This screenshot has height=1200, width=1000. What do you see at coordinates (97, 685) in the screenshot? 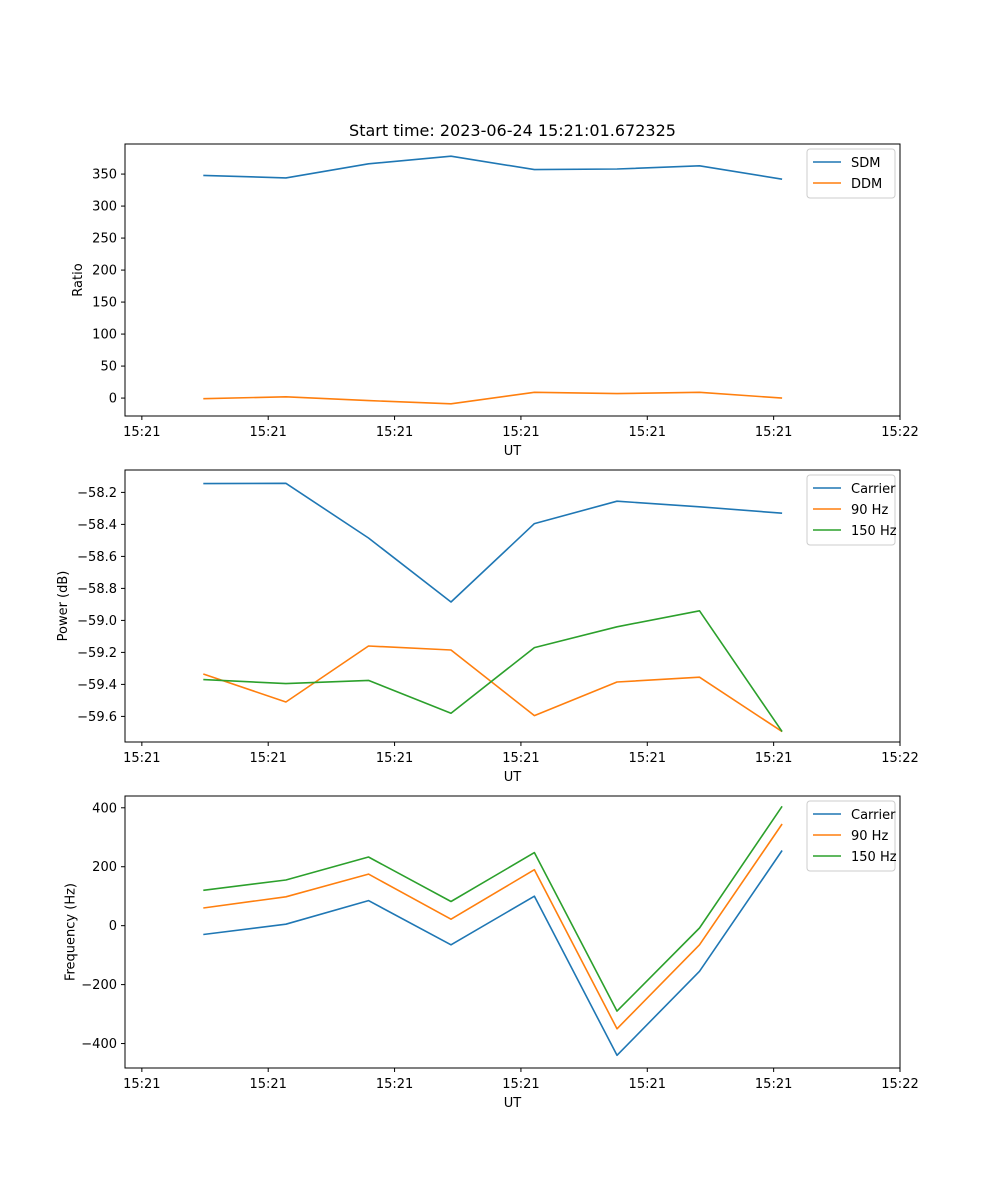
I see `y-tick-label: −59.4` at bounding box center [97, 685].